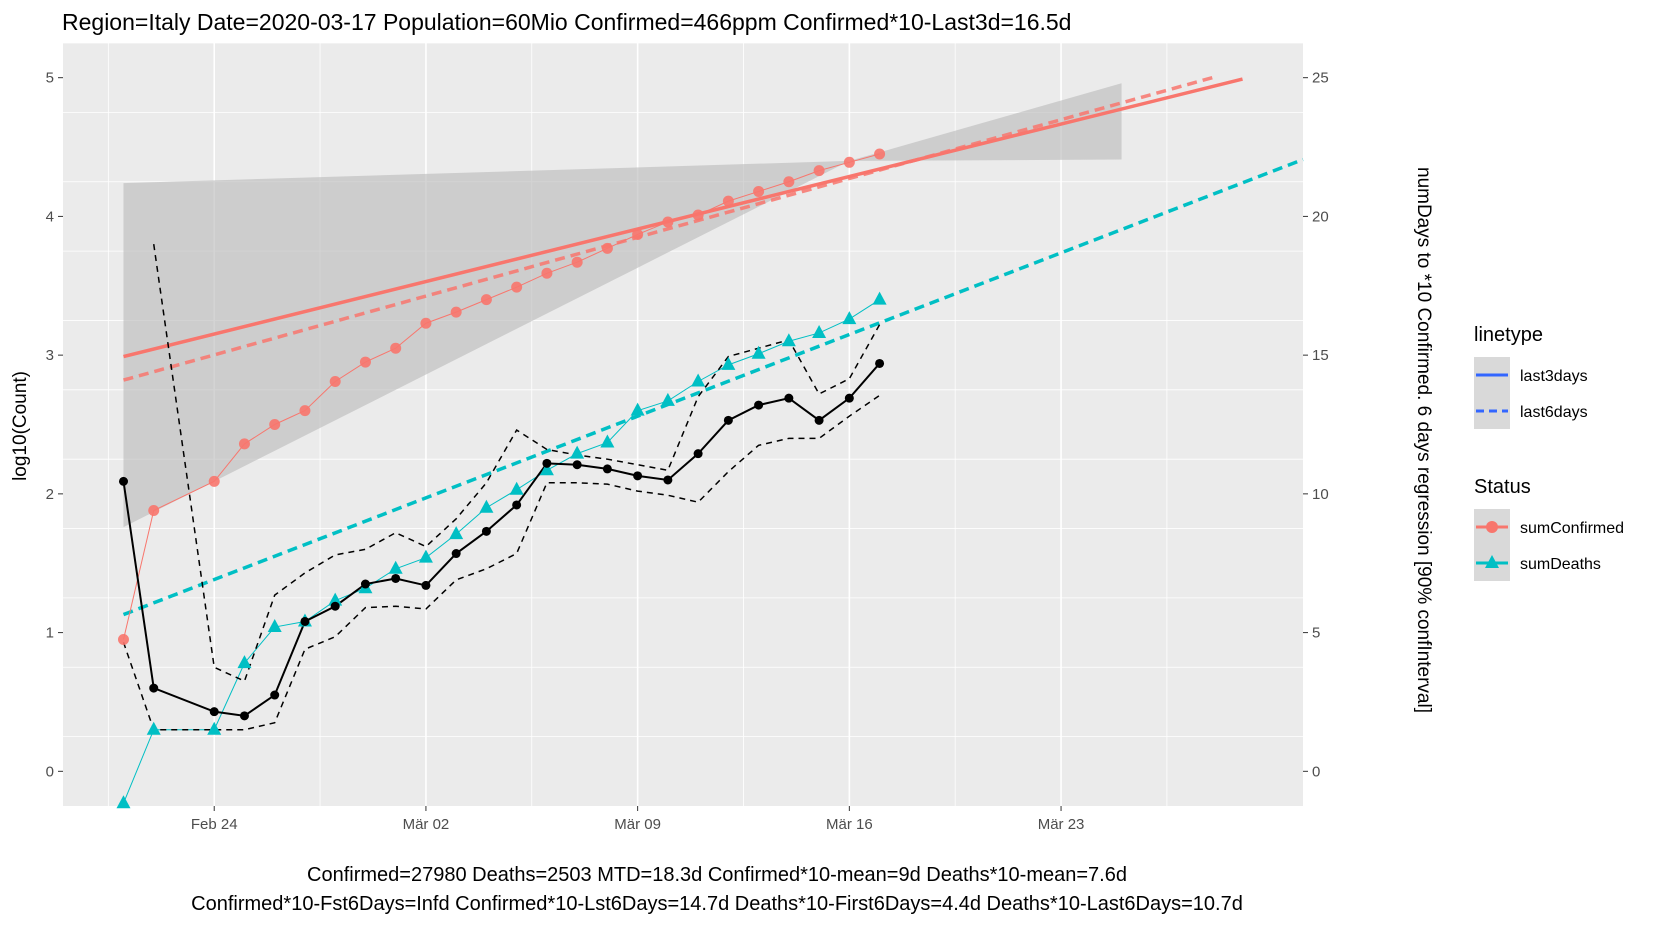 The width and height of the screenshot is (1653, 944). I want to click on y2-tick-label: 0, so click(1316, 771).